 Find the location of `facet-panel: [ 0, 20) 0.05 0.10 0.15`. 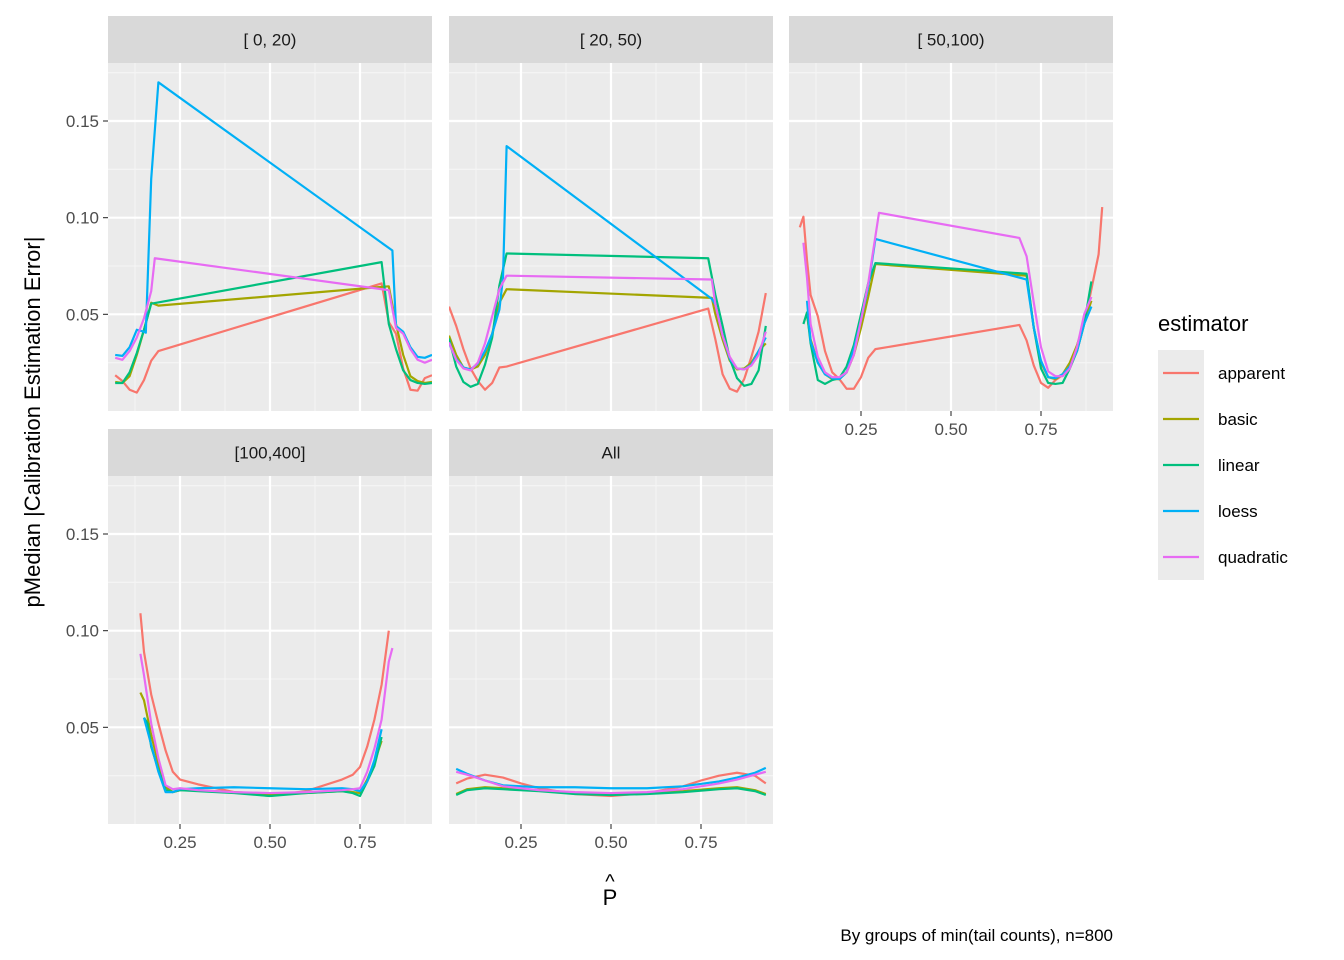

facet-panel: [ 0, 20) 0.05 0.10 0.15 is located at coordinates (249, 213).